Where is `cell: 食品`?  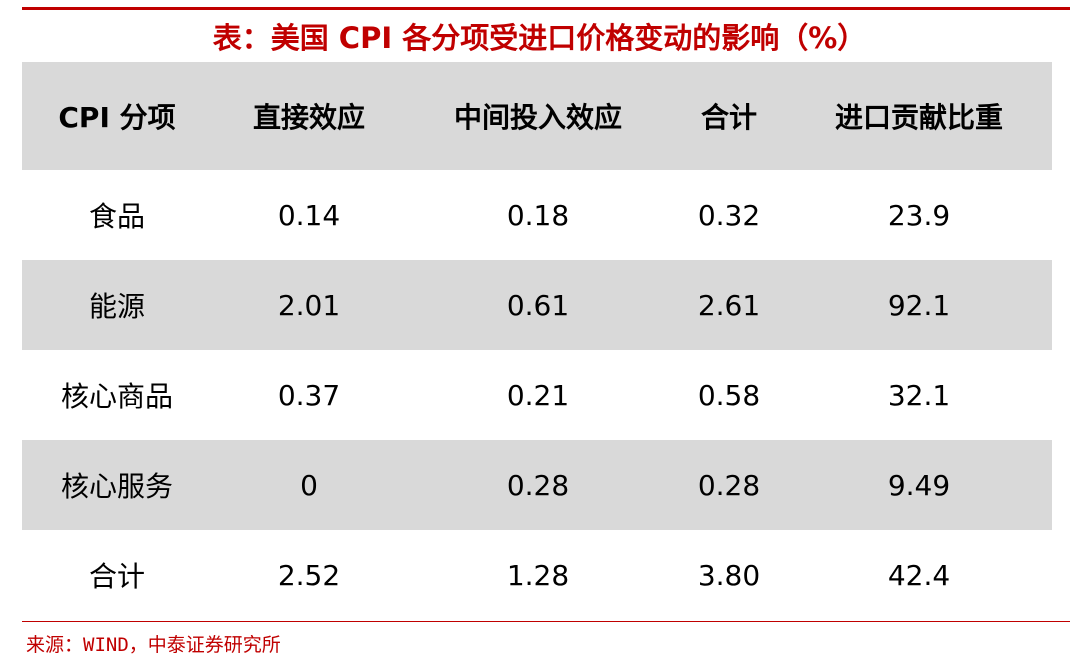 cell: 食品 is located at coordinates (116, 216).